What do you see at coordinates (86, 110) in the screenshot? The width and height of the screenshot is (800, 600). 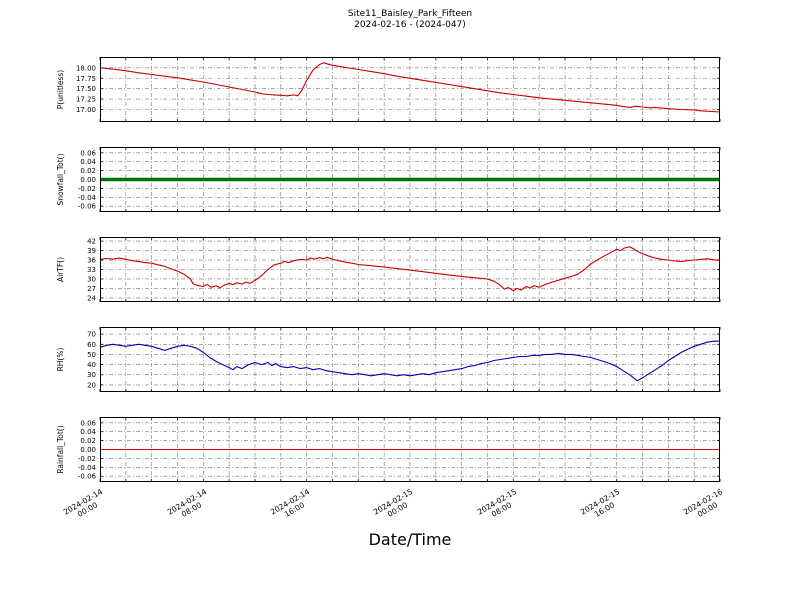 I see `y-tick-label: 17.00` at bounding box center [86, 110].